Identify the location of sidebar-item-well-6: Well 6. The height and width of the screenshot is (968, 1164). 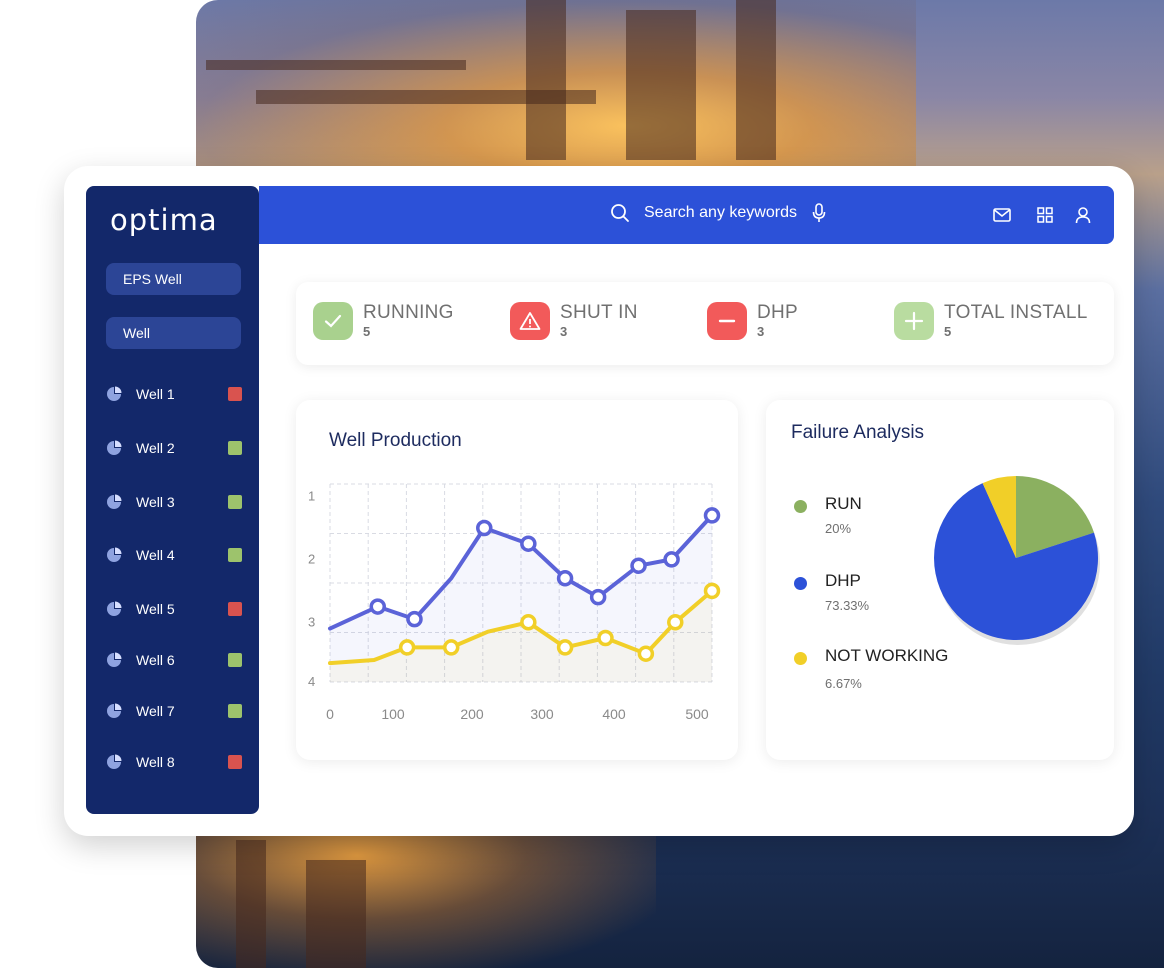
(174, 660).